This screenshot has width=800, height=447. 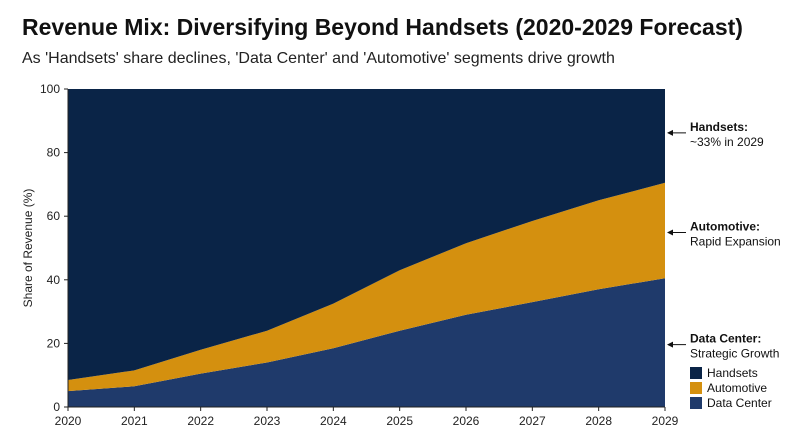 What do you see at coordinates (725, 339) in the screenshot?
I see `annotation-title: Data Center:` at bounding box center [725, 339].